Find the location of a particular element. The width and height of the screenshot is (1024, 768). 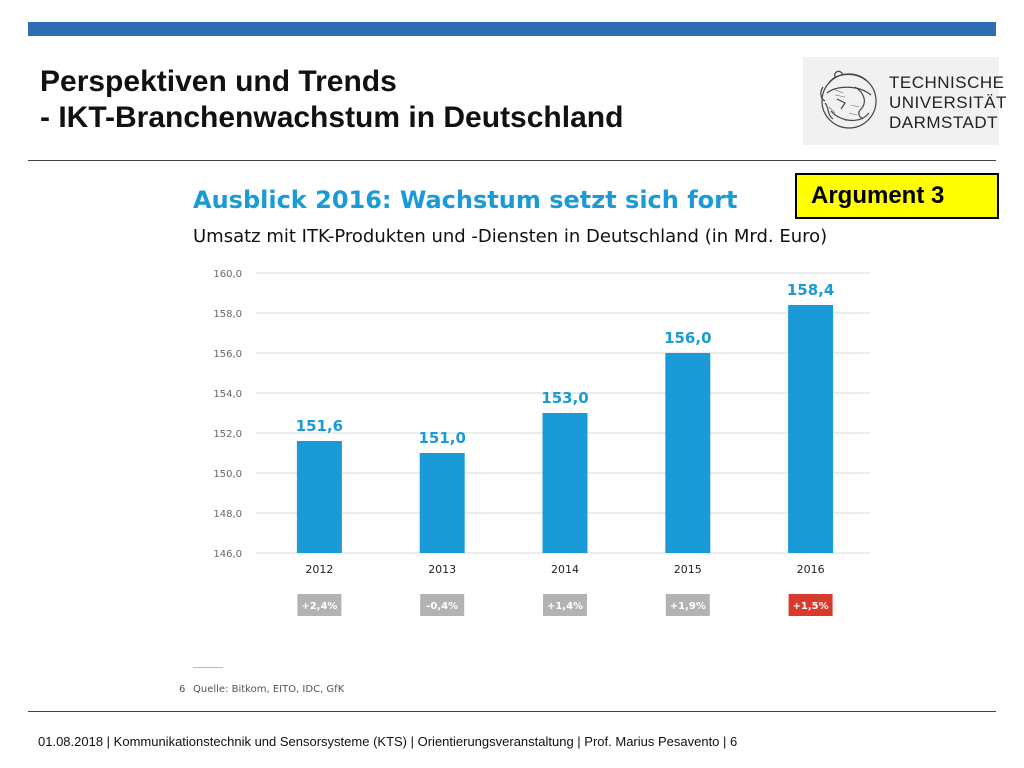

source-divider is located at coordinates (208, 667).